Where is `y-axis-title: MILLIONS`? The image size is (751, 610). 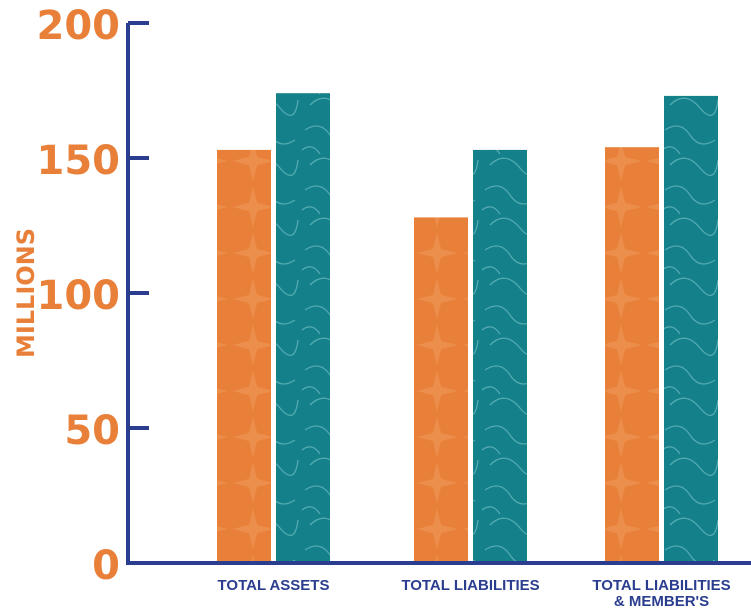 y-axis-title: MILLIONS is located at coordinates (26, 293).